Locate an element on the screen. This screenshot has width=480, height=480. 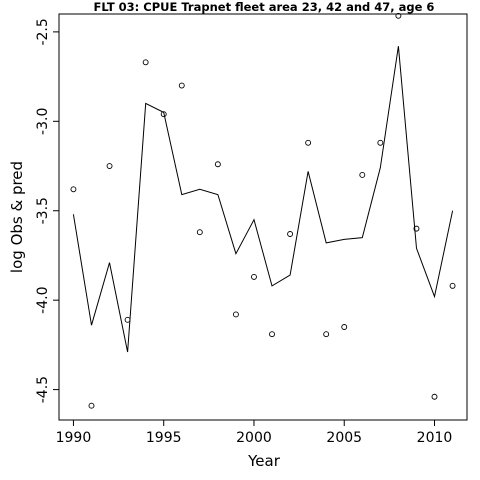
y-tick-label: -4.0 is located at coordinates (43, 300).